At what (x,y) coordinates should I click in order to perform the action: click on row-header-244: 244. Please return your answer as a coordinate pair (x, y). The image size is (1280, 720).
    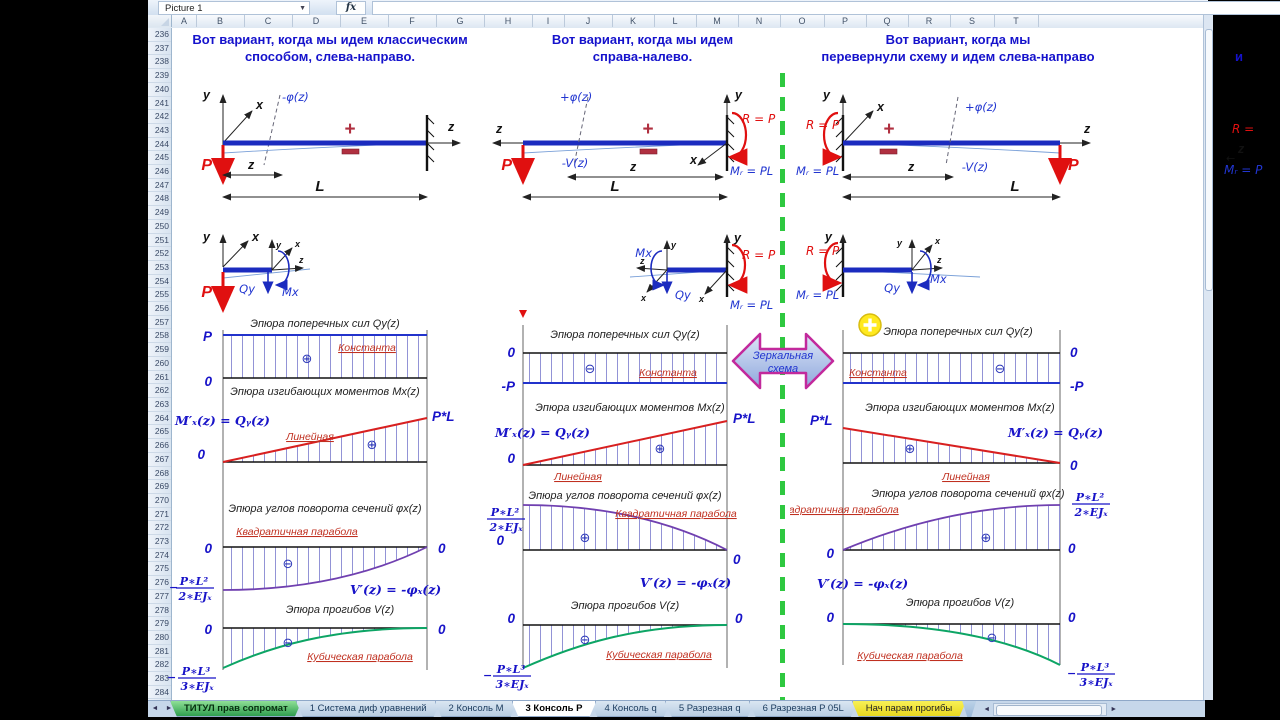
    Looking at the image, I should click on (159, 145).